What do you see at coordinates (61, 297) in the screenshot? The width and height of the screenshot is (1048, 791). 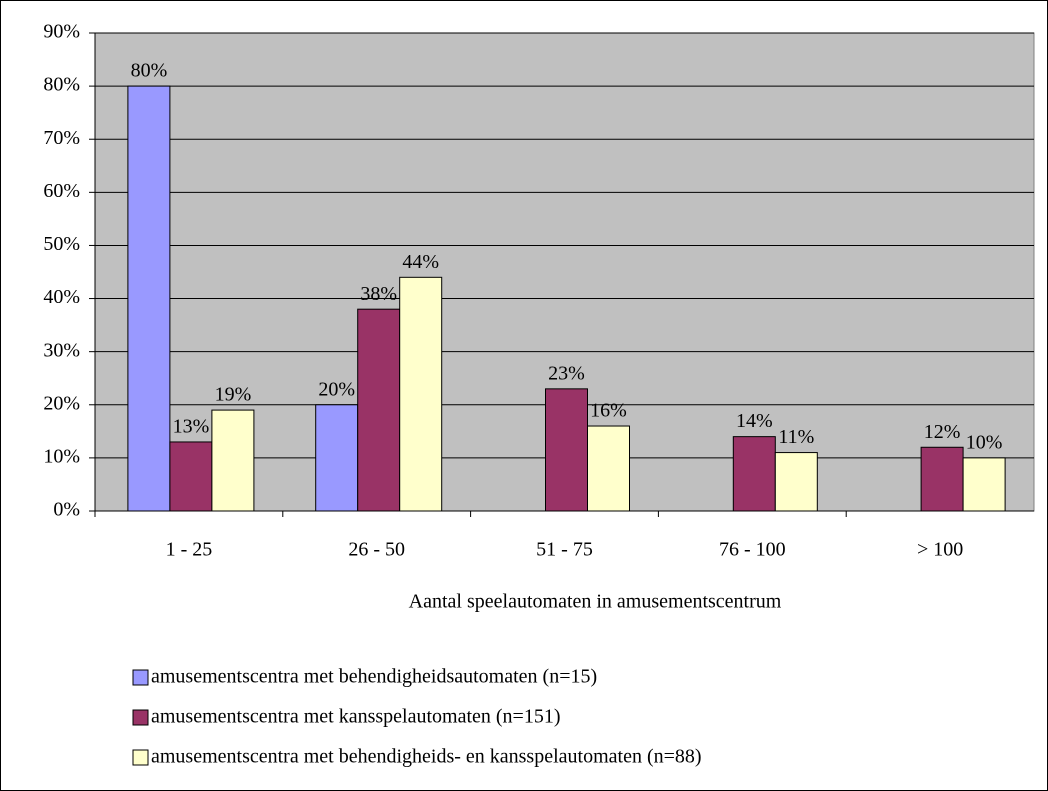 I see `y-tick-label: 40%` at bounding box center [61, 297].